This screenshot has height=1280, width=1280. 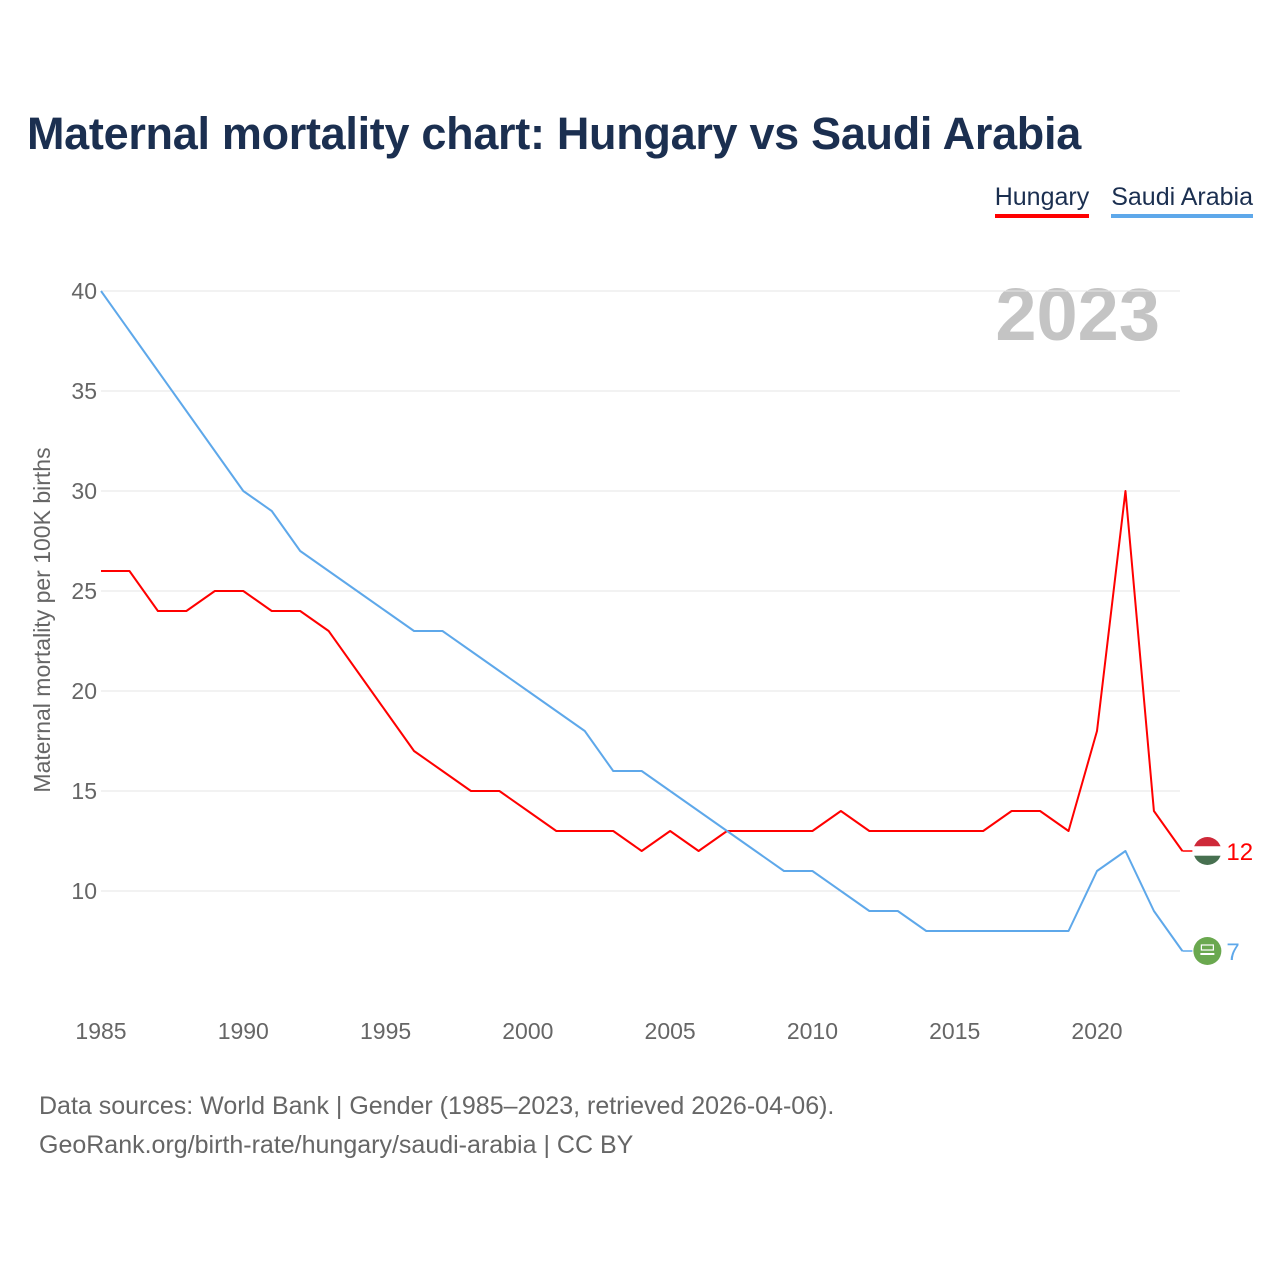 I want to click on end-value-label: 12, so click(x=1239, y=852).